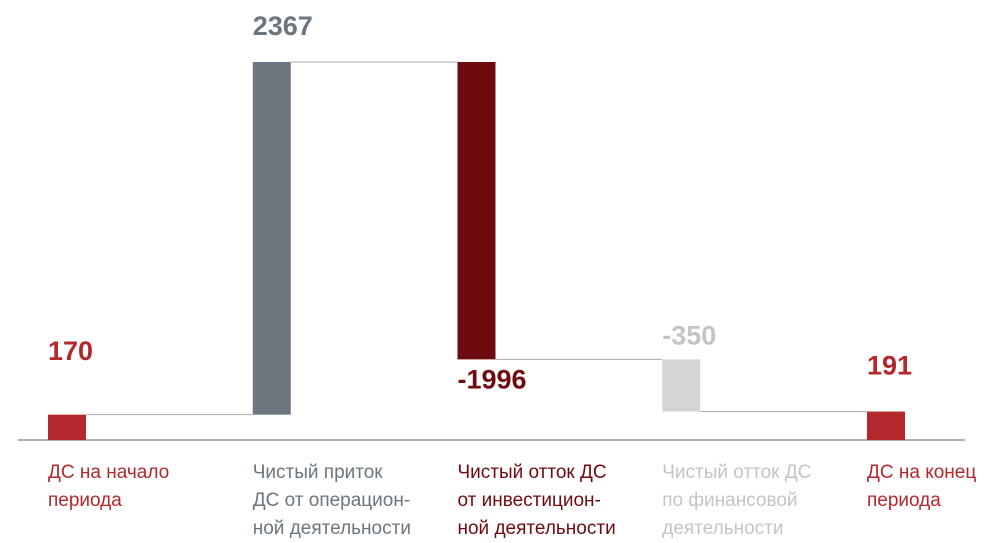 The width and height of the screenshot is (985, 543). I want to click on value-label: 2367, so click(283, 26).